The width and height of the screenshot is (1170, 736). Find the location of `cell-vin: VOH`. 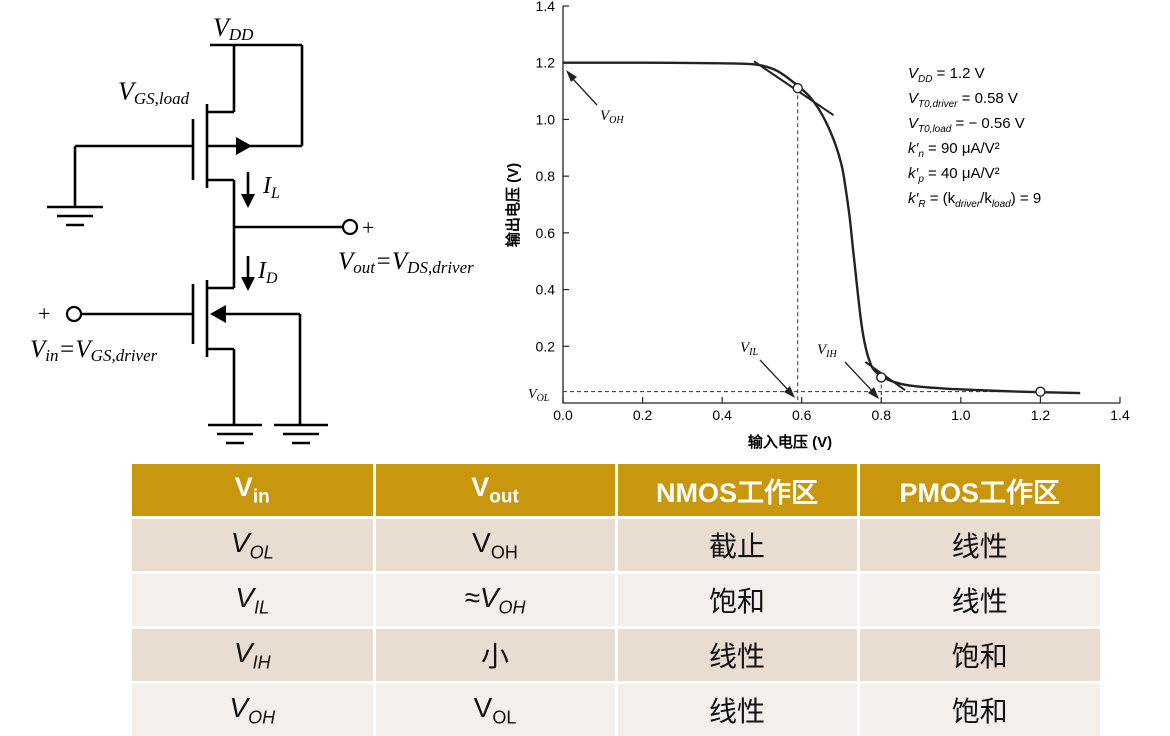

cell-vin: VOH is located at coordinates (253, 708).